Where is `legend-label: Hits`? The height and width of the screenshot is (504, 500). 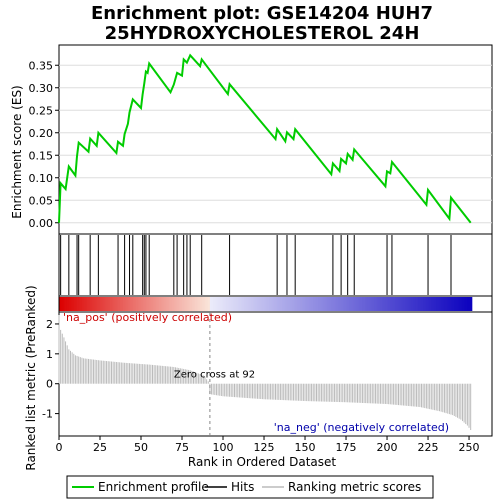 legend-label: Hits is located at coordinates (242, 487).